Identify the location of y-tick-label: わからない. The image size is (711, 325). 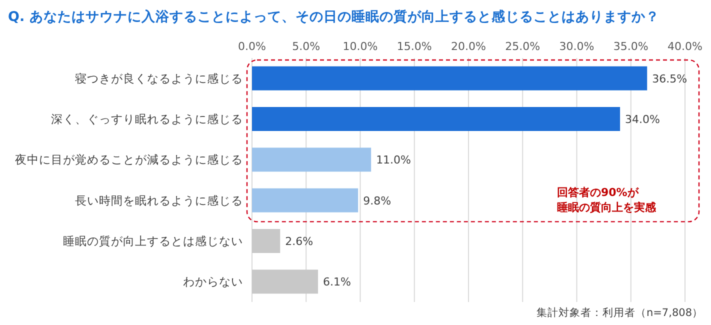
(213, 281).